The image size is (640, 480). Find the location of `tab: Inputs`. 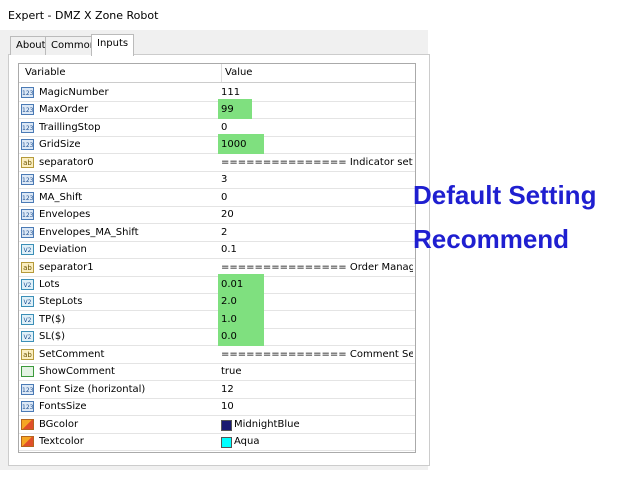

tab: Inputs is located at coordinates (113, 45).